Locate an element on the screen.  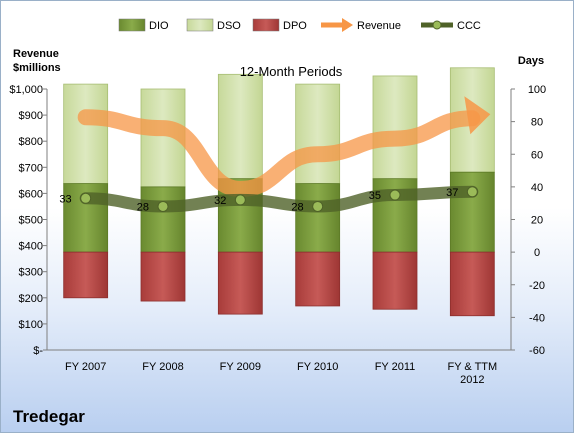
revenue-arrow-line is located at coordinates (279, 153).